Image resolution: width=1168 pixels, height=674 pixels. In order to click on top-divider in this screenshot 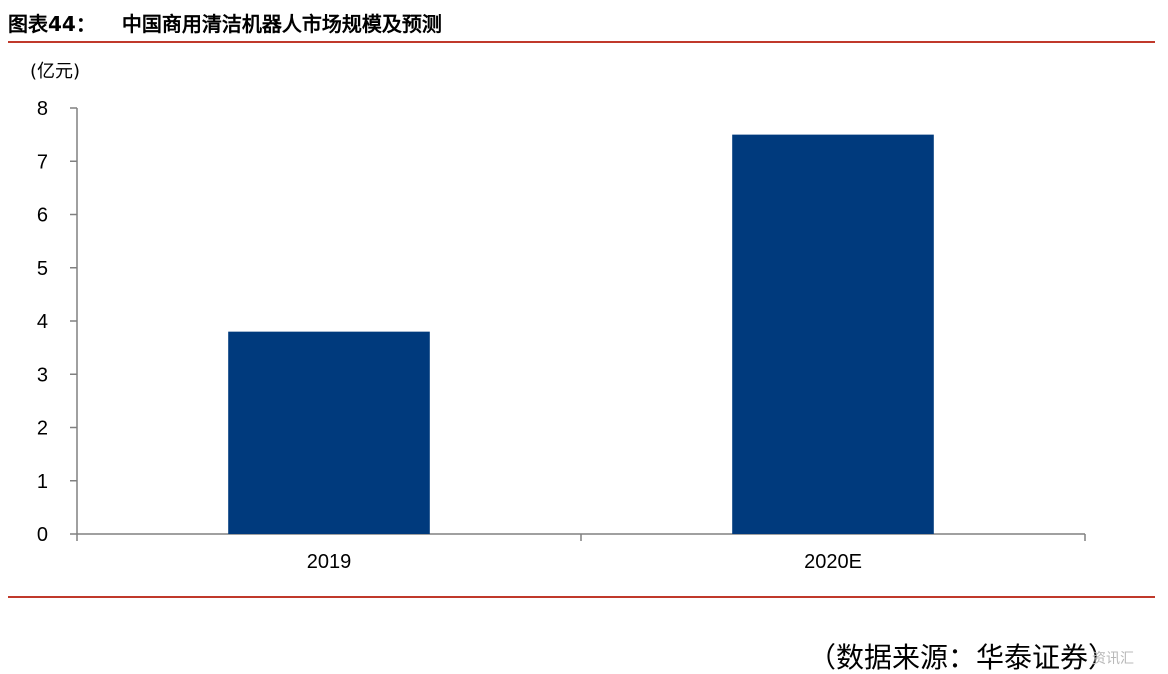, I will do `click(581, 42)`.